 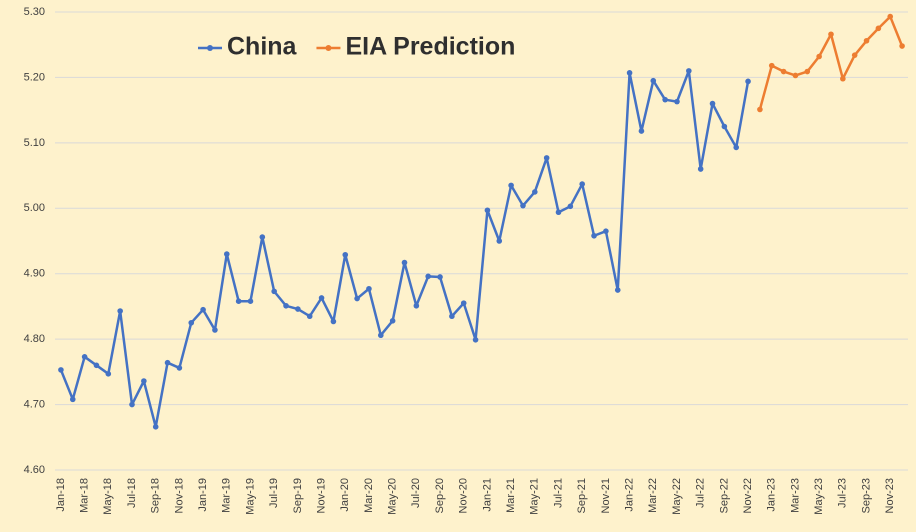 What do you see at coordinates (843, 493) in the screenshot?
I see `x-tick-label: Jul-23` at bounding box center [843, 493].